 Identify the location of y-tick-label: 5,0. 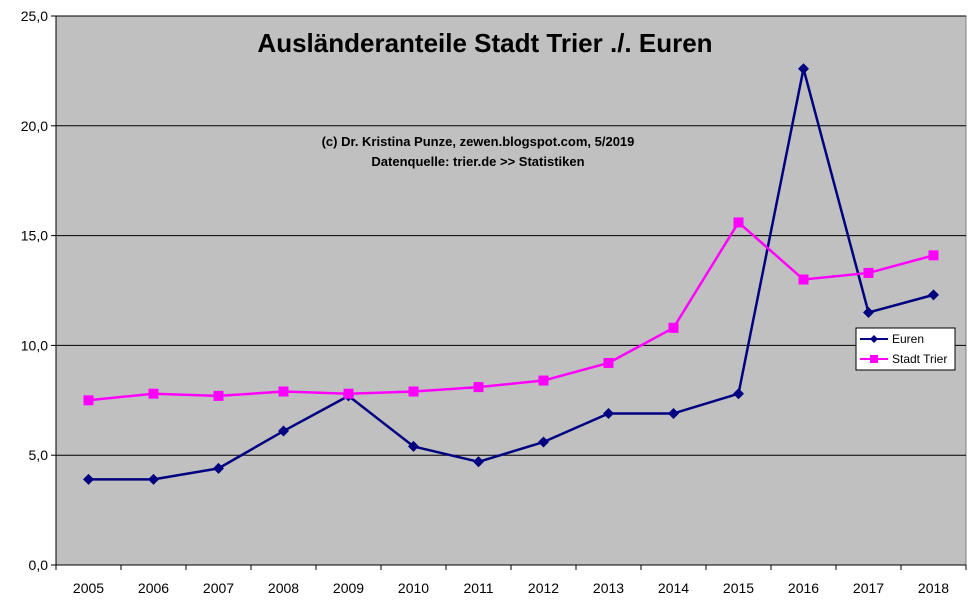
(39, 455).